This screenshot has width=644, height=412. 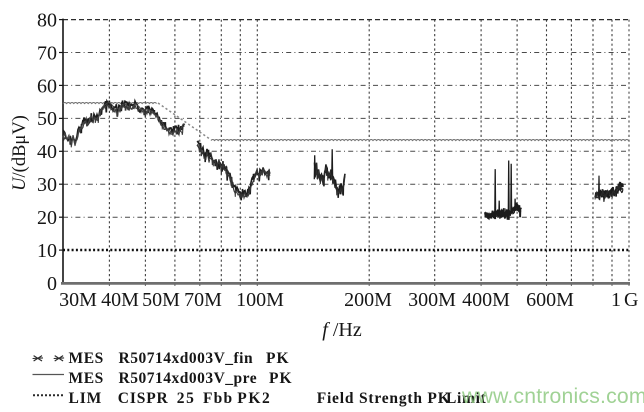 What do you see at coordinates (47, 251) in the screenshot?
I see `svg-text: 10` at bounding box center [47, 251].